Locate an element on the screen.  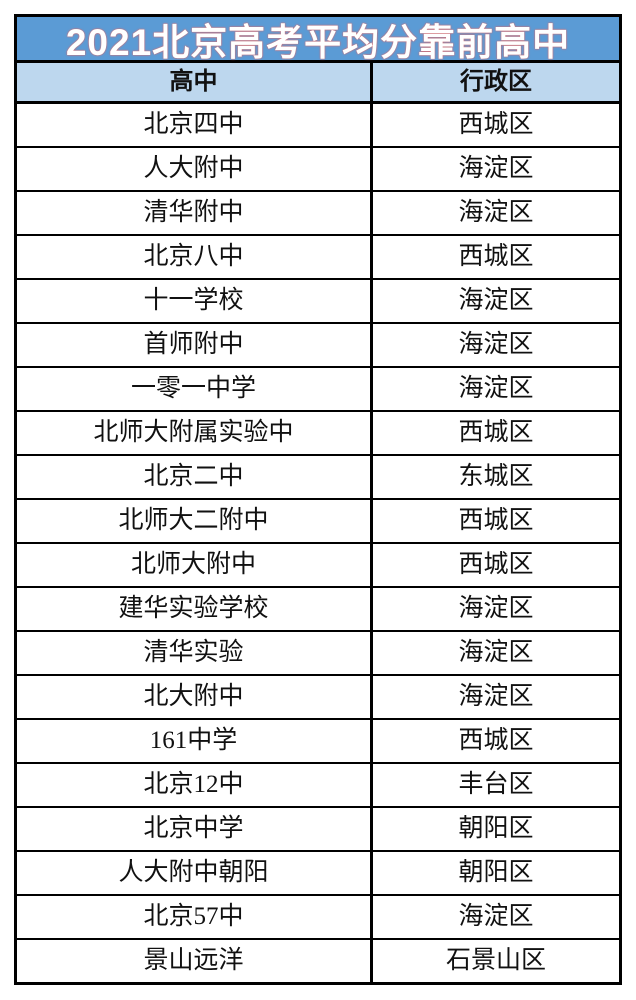
table-row: 十一学校 海淀区 is located at coordinates (318, 302).